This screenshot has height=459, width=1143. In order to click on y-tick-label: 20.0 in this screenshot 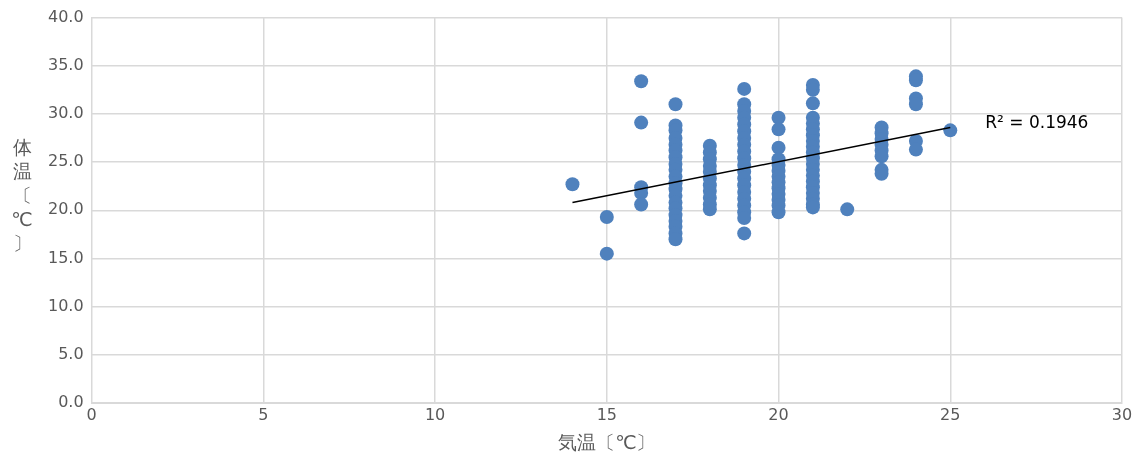, I will do `click(66, 209)`.